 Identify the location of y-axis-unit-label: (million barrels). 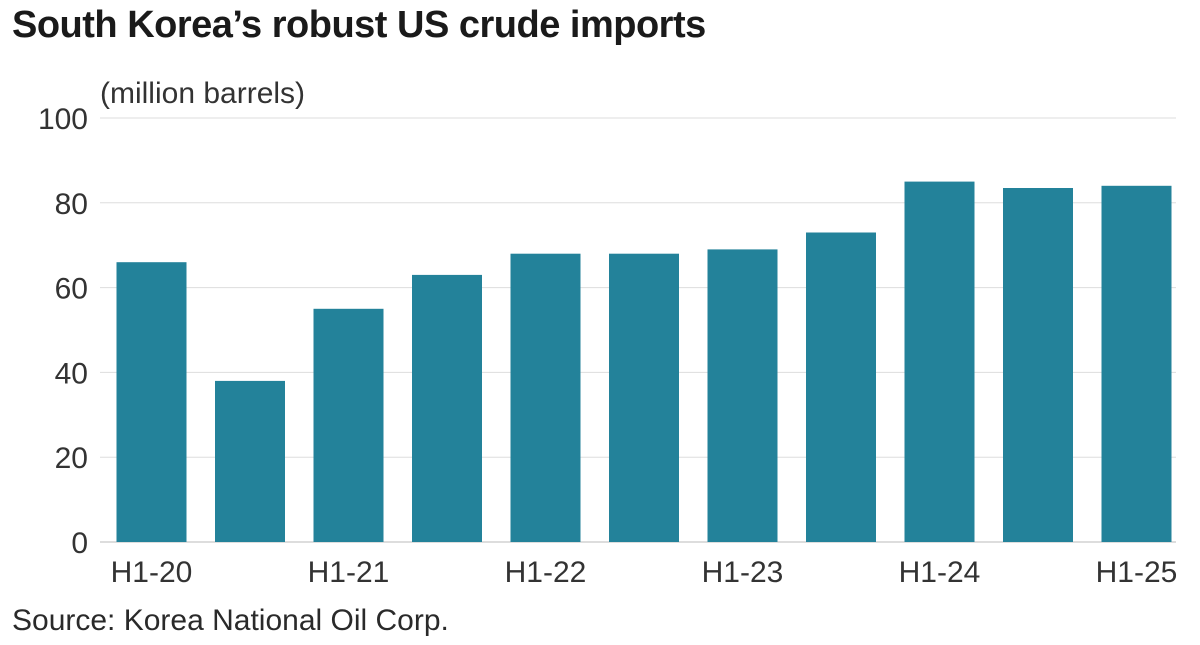
(202, 93).